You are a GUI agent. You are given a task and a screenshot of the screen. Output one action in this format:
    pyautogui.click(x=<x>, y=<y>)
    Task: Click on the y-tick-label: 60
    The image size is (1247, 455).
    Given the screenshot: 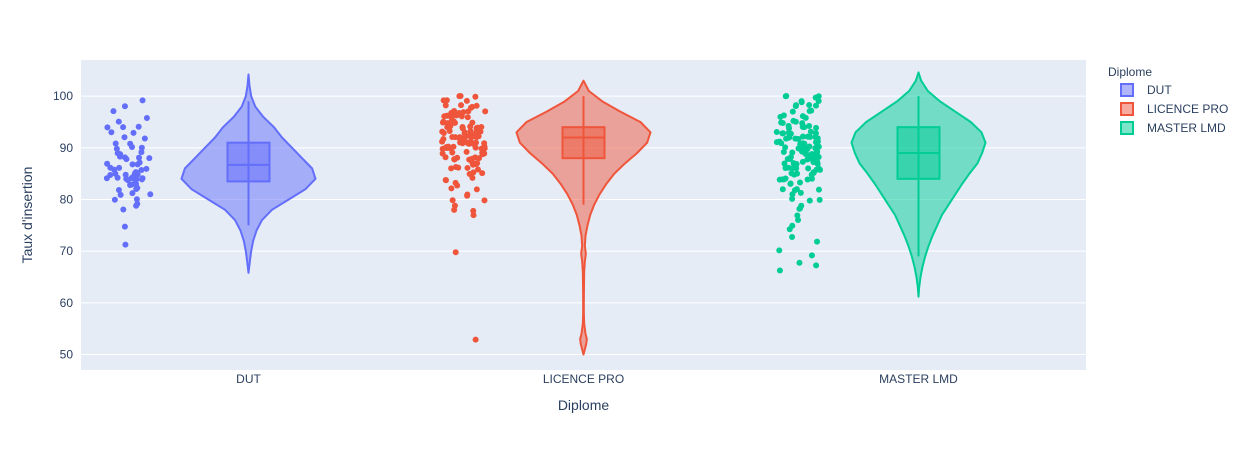 What is the action you would take?
    pyautogui.click(x=67, y=303)
    